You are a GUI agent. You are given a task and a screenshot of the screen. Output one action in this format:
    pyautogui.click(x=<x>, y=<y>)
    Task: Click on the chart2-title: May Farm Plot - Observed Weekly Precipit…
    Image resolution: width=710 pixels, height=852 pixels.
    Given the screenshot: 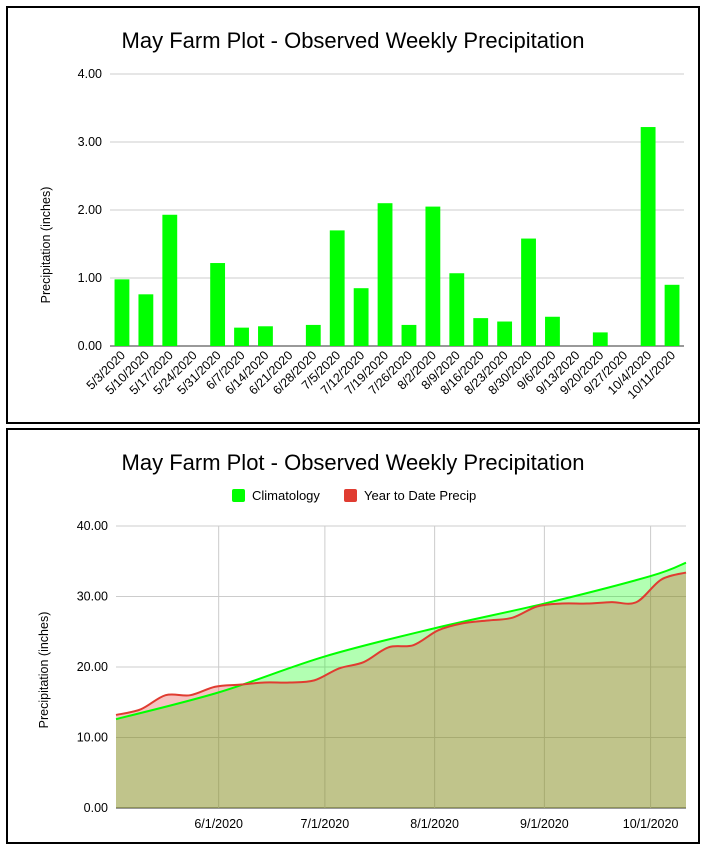 What is the action you would take?
    pyautogui.click(x=353, y=462)
    